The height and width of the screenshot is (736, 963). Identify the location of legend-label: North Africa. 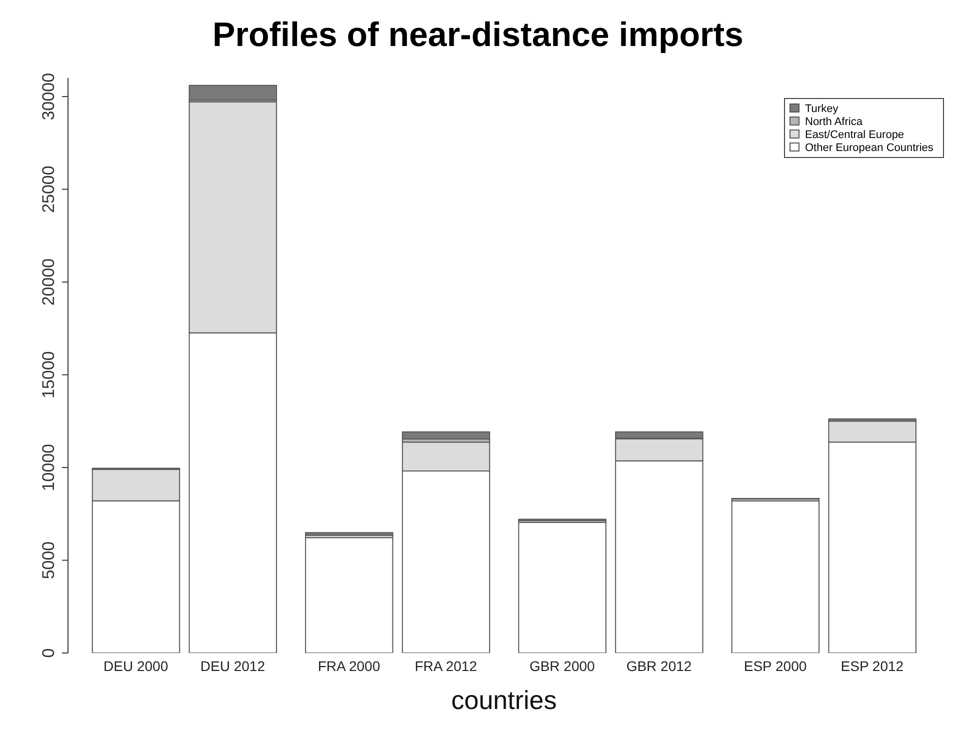
(834, 122).